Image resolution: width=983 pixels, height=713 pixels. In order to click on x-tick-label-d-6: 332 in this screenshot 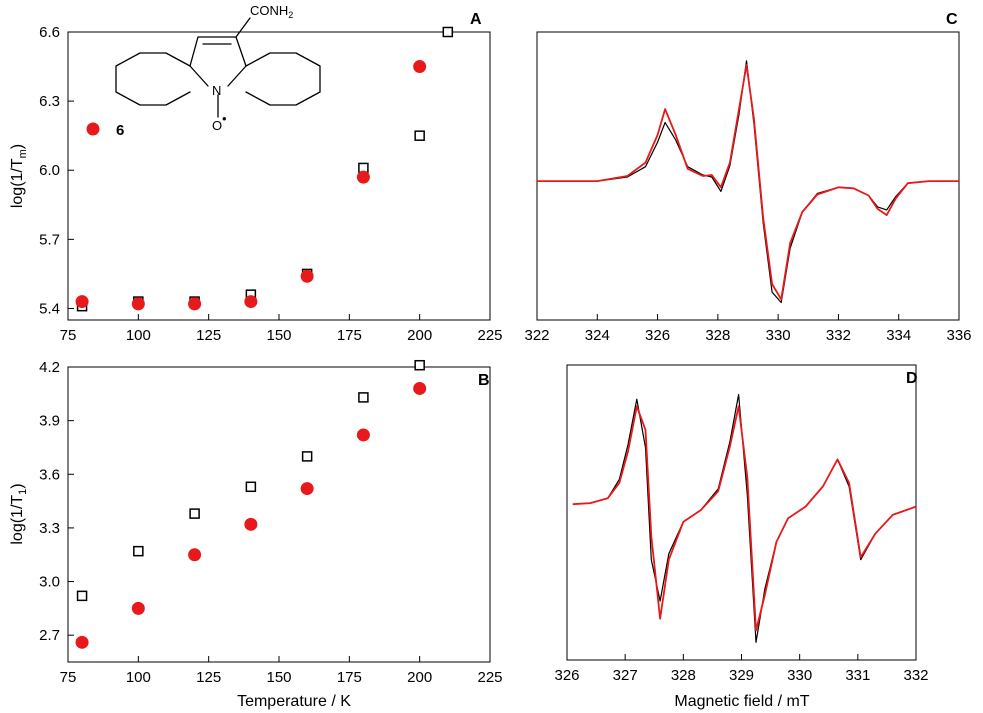, I will do `click(915, 675)`.